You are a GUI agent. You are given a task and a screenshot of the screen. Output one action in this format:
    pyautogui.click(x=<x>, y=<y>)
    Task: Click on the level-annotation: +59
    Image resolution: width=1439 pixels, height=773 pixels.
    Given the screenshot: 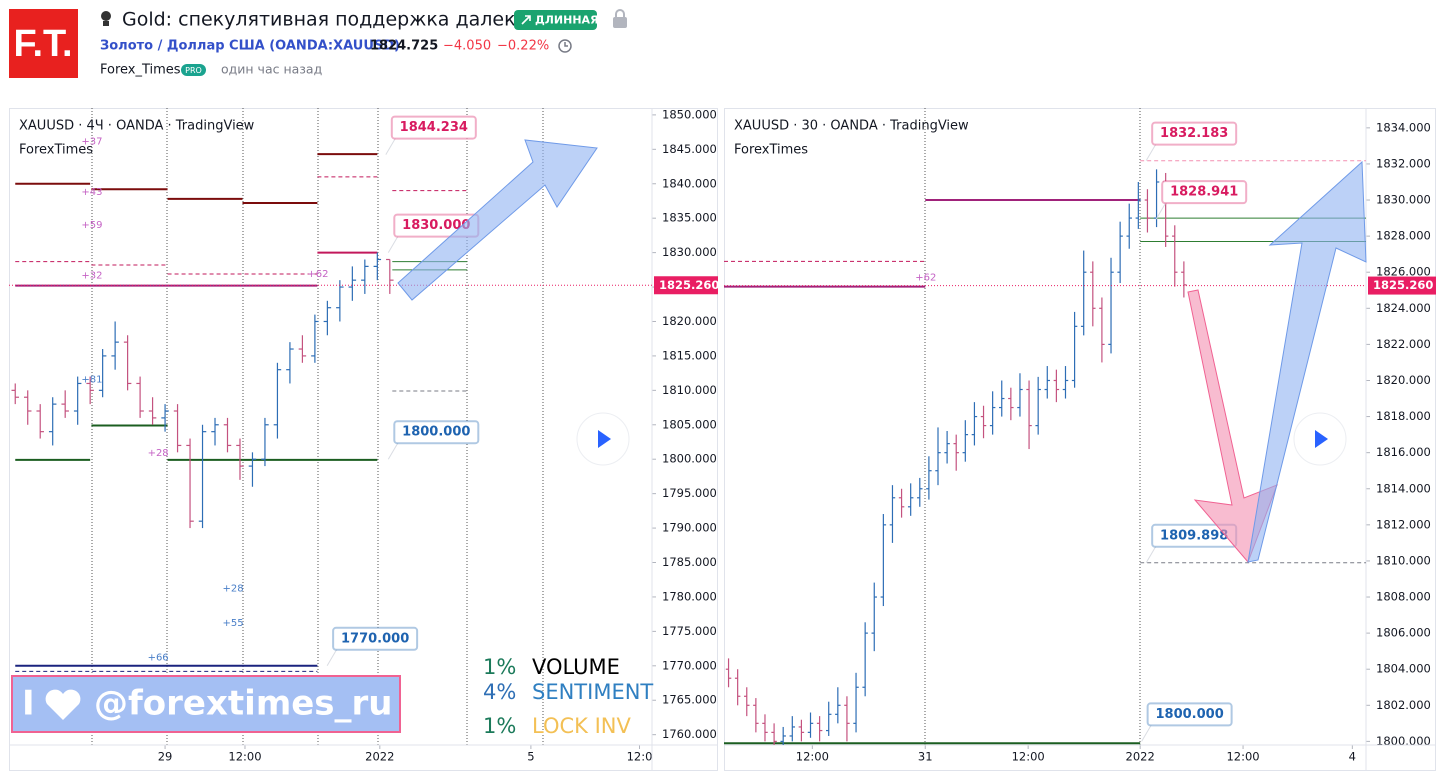 What is the action you would take?
    pyautogui.click(x=91, y=225)
    